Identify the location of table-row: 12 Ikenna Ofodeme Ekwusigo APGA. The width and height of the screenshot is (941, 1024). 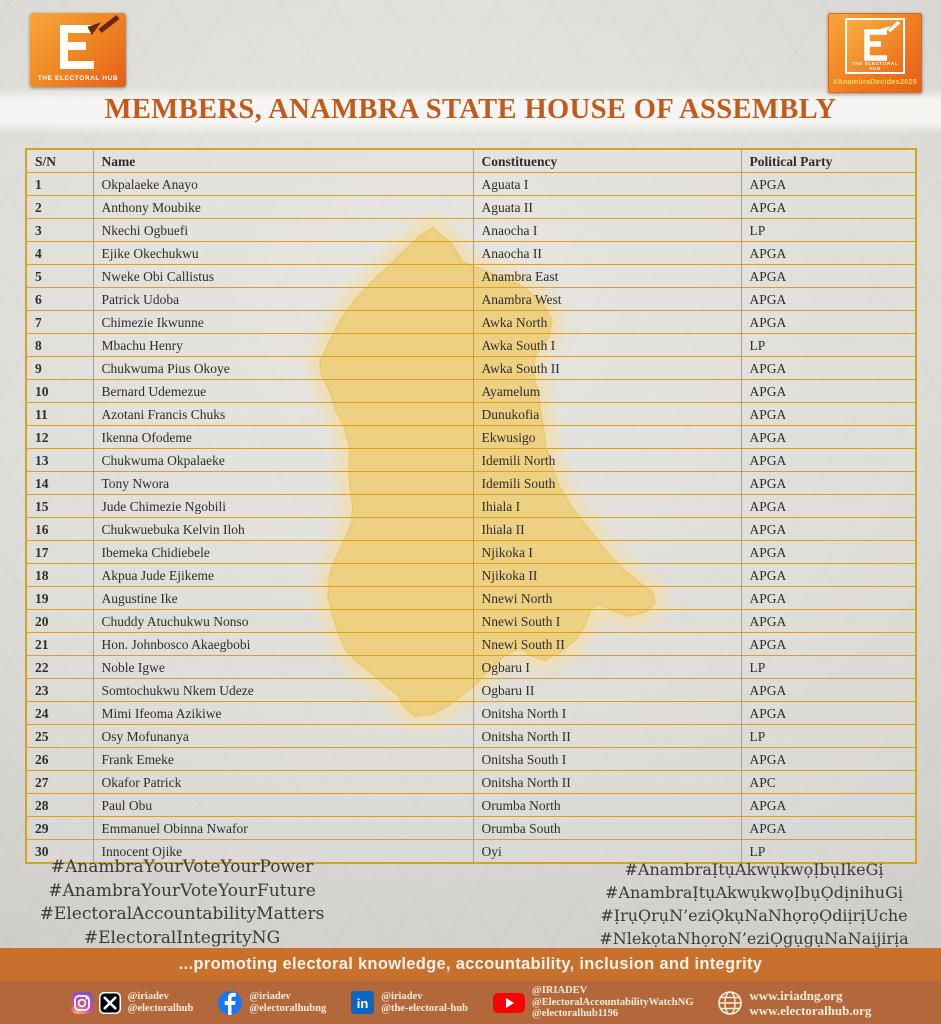
(471, 437).